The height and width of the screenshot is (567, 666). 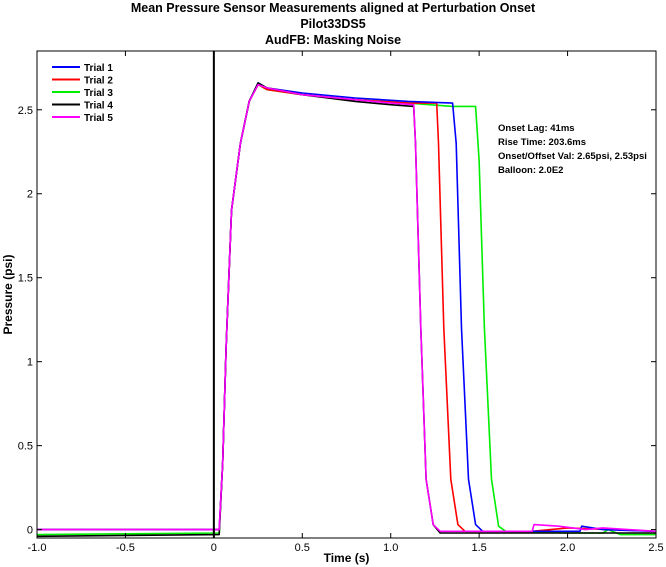 What do you see at coordinates (333, 24) in the screenshot?
I see `chart-subtitle-1: Pilot33DS5` at bounding box center [333, 24].